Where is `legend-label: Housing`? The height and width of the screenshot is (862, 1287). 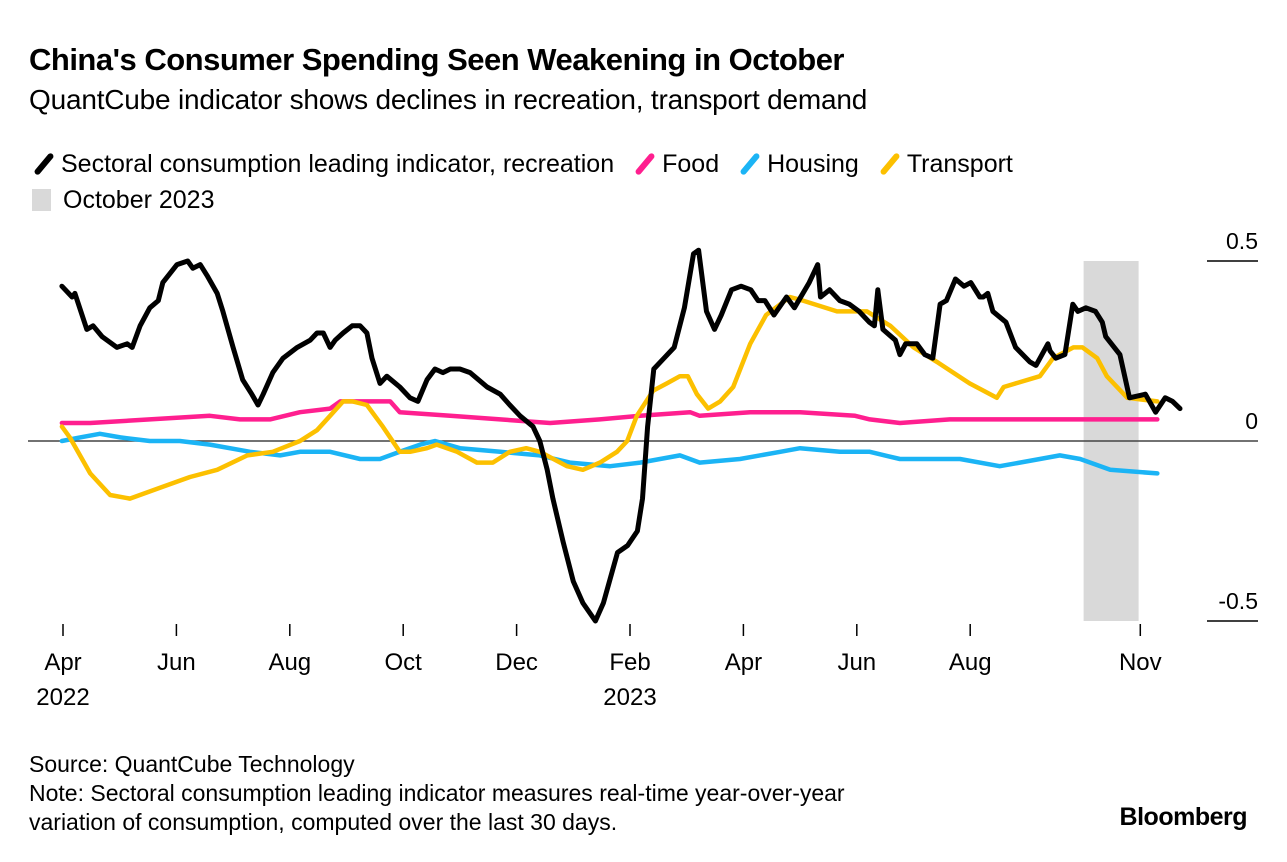
legend-label: Housing is located at coordinates (813, 163).